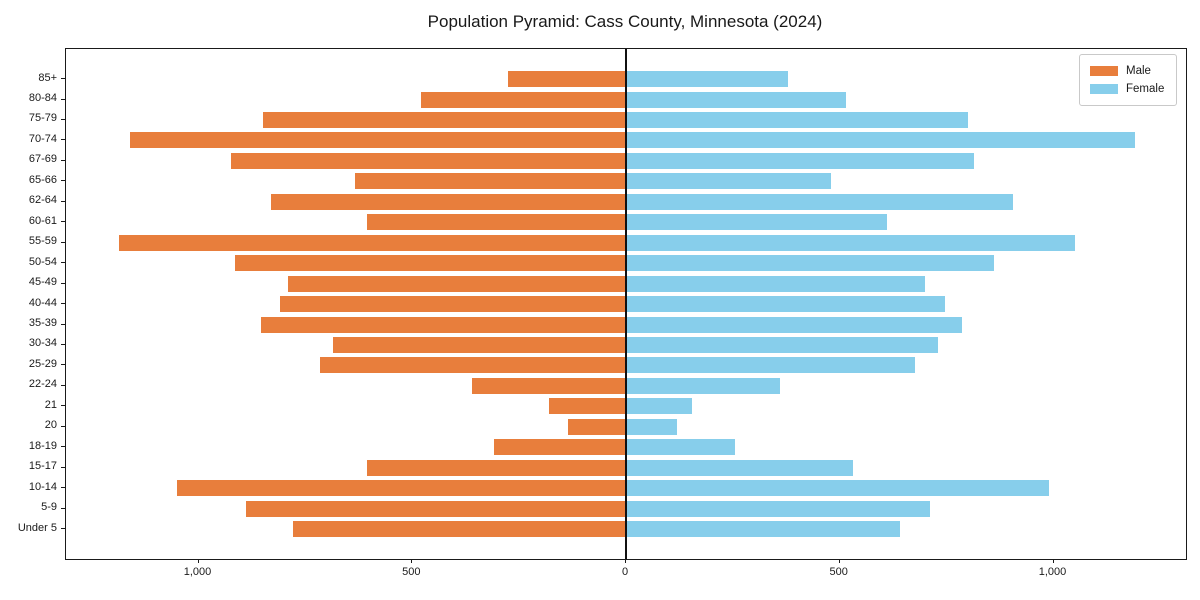 The height and width of the screenshot is (600, 1200). Describe the element at coordinates (42, 220) in the screenshot. I see `y-axis-label: 60-61` at that location.